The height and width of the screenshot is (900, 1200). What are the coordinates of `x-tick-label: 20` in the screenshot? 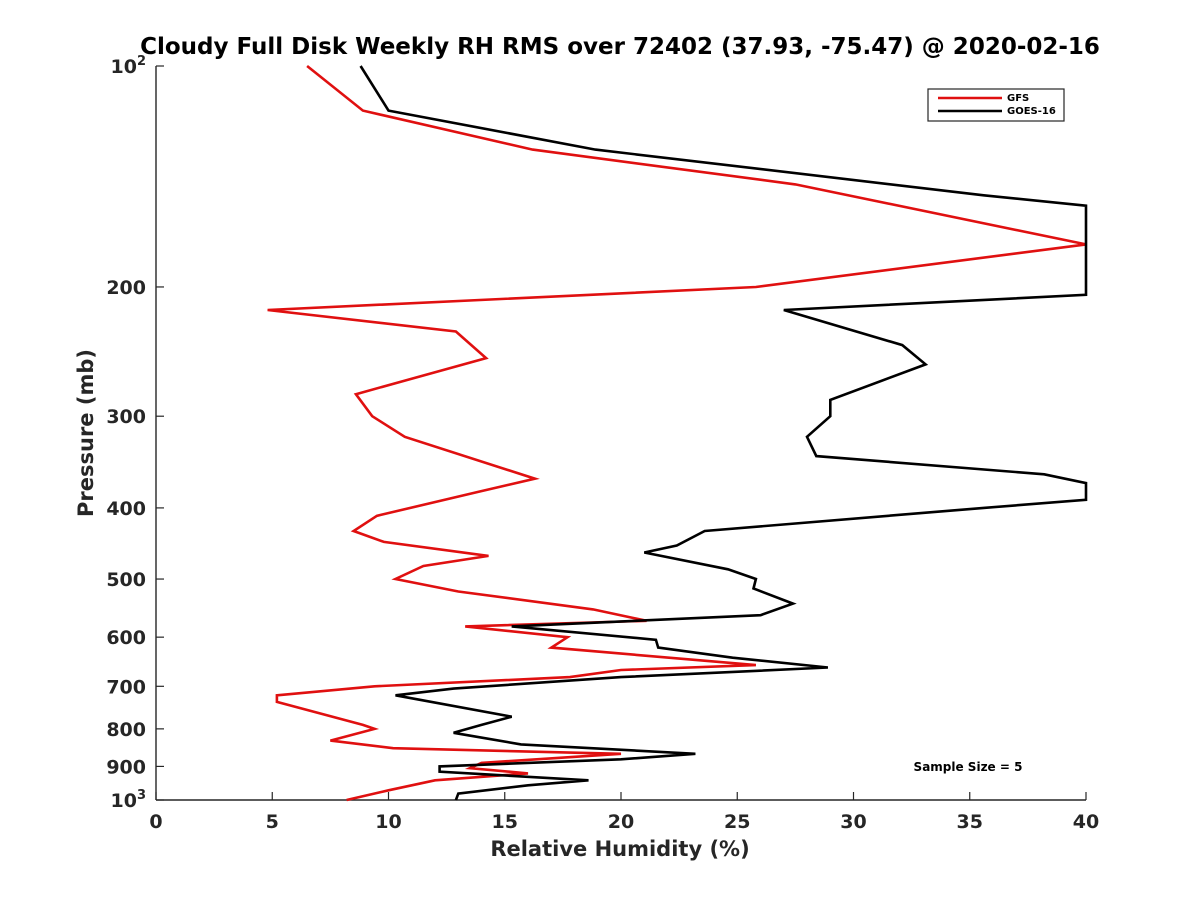 It's located at (621, 822).